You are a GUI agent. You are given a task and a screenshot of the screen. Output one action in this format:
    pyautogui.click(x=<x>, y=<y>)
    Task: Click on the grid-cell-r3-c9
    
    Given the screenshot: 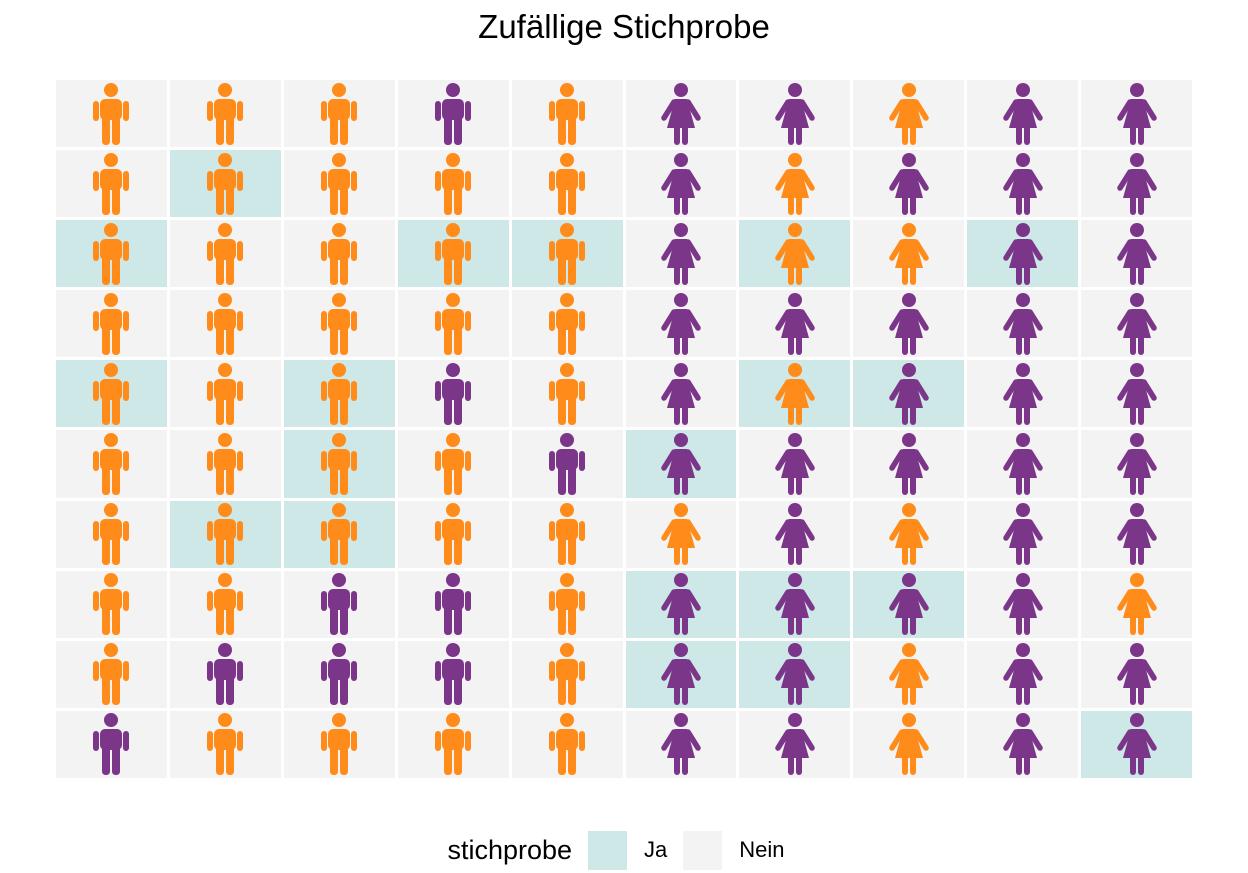 What is the action you would take?
    pyautogui.click(x=1023, y=254)
    